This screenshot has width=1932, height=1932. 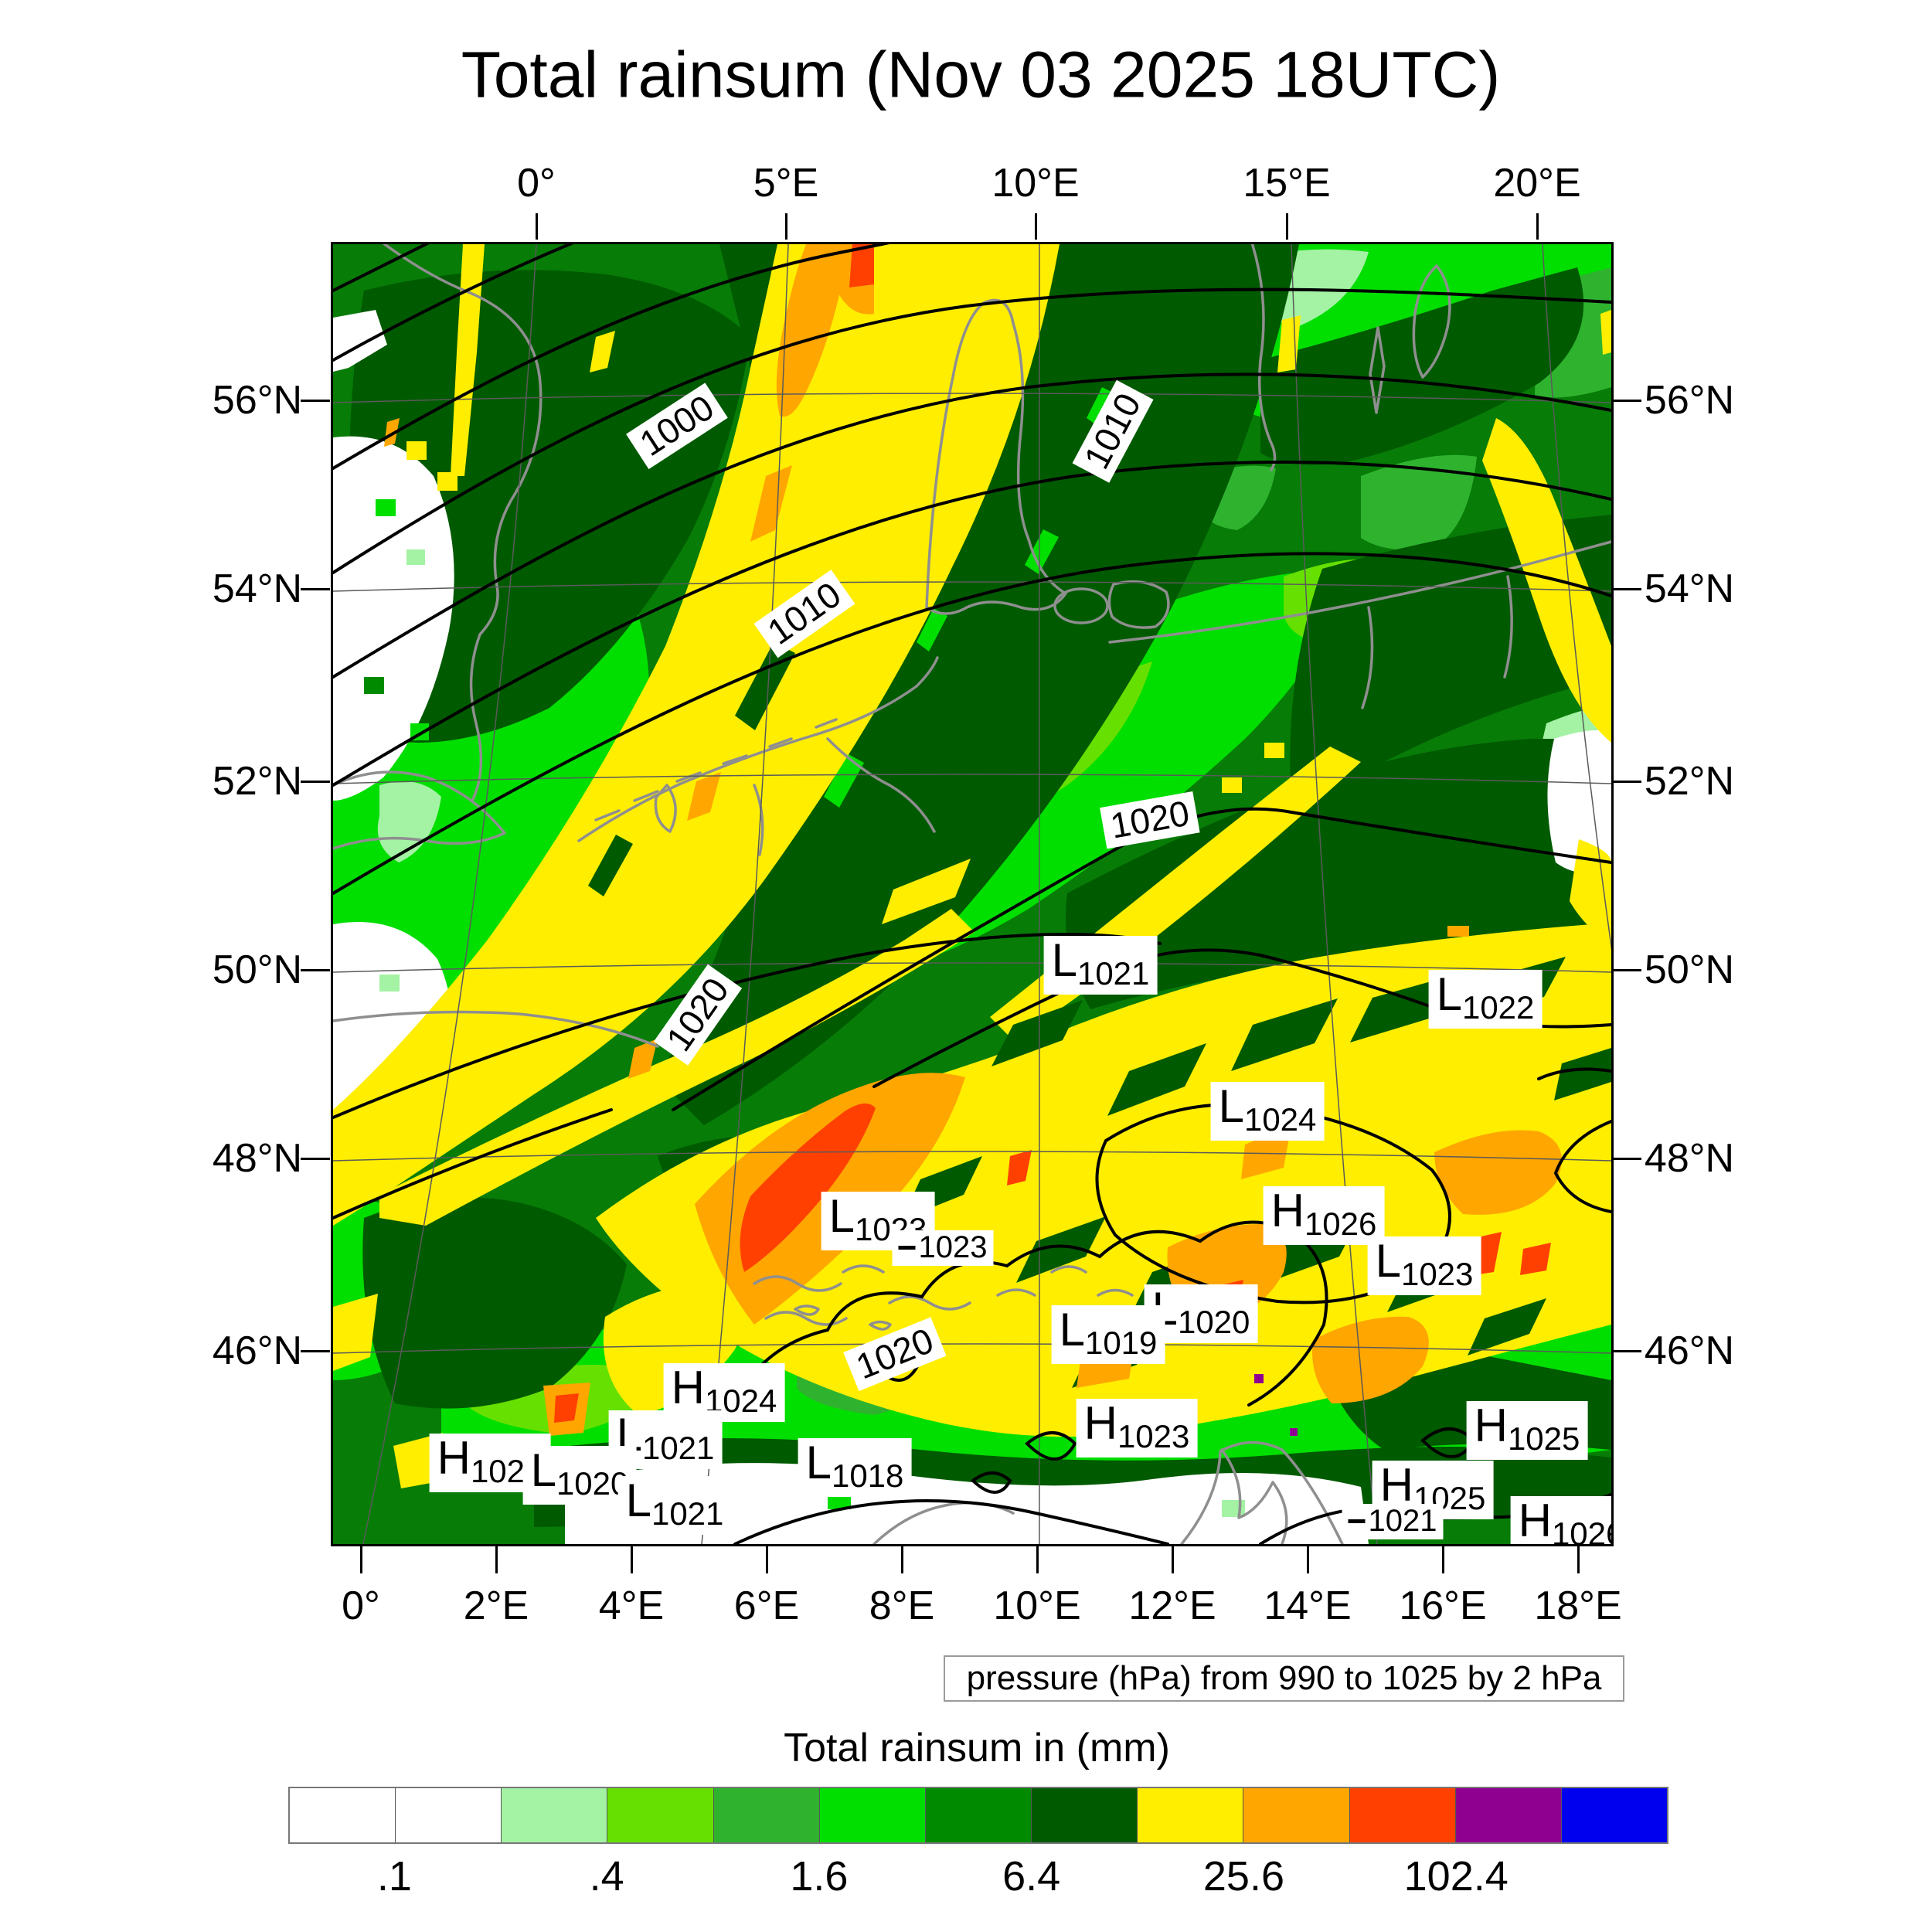 I want to click on colorbar-tick-label-1: .4, so click(x=606, y=1877).